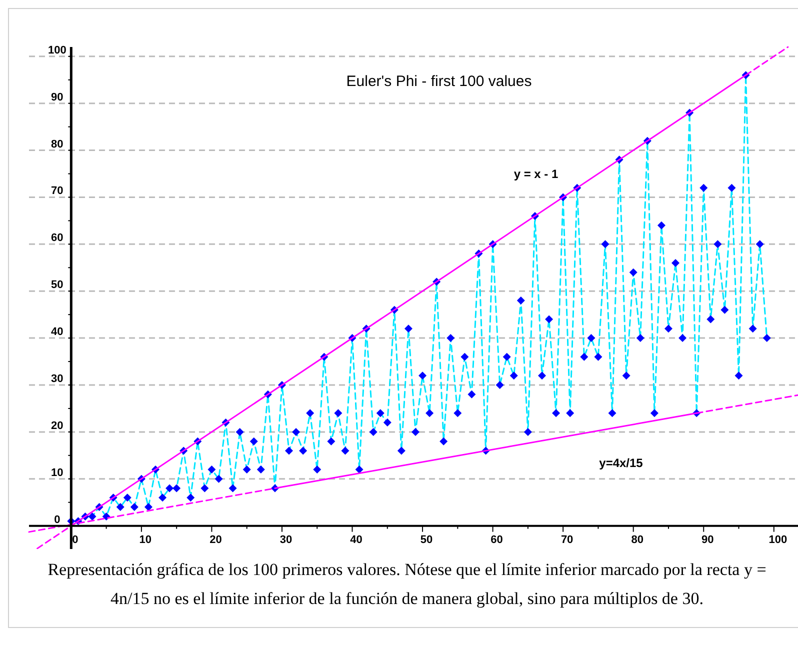  Describe the element at coordinates (778, 540) in the screenshot. I see `x-tick-label: 100` at that location.